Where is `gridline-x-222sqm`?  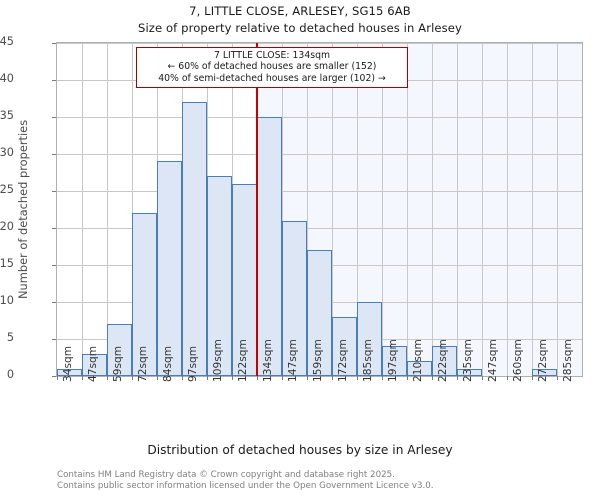 gridline-x-222sqm is located at coordinates (432, 209).